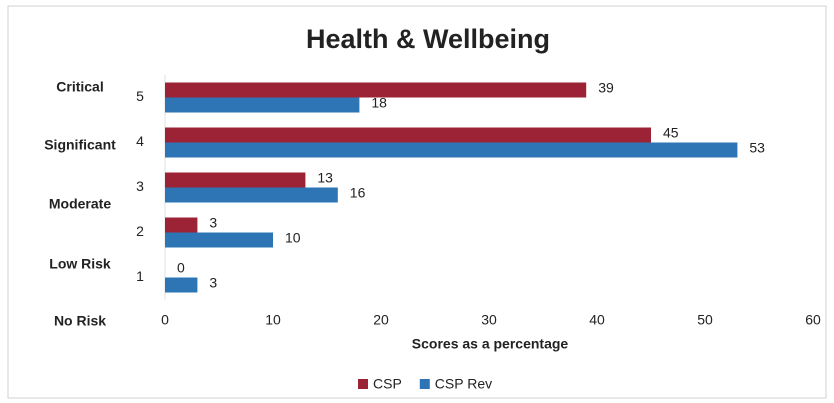  What do you see at coordinates (597, 320) in the screenshot?
I see `x-tick-label: 40` at bounding box center [597, 320].